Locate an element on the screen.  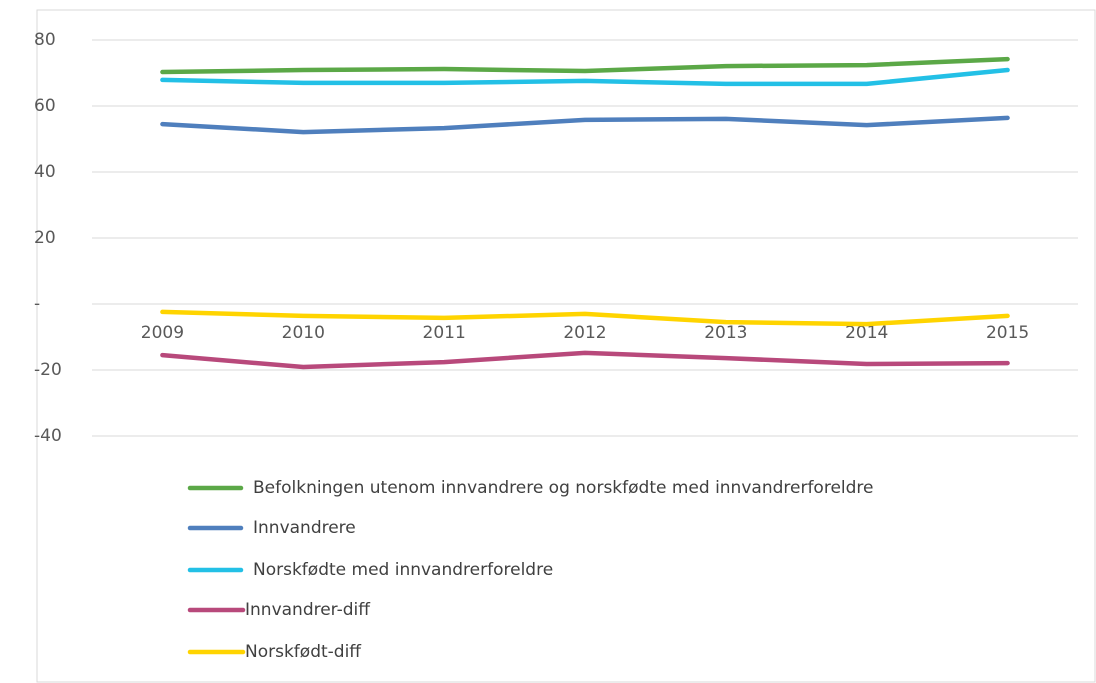
x-tick-label: 2013 is located at coordinates (725, 333).